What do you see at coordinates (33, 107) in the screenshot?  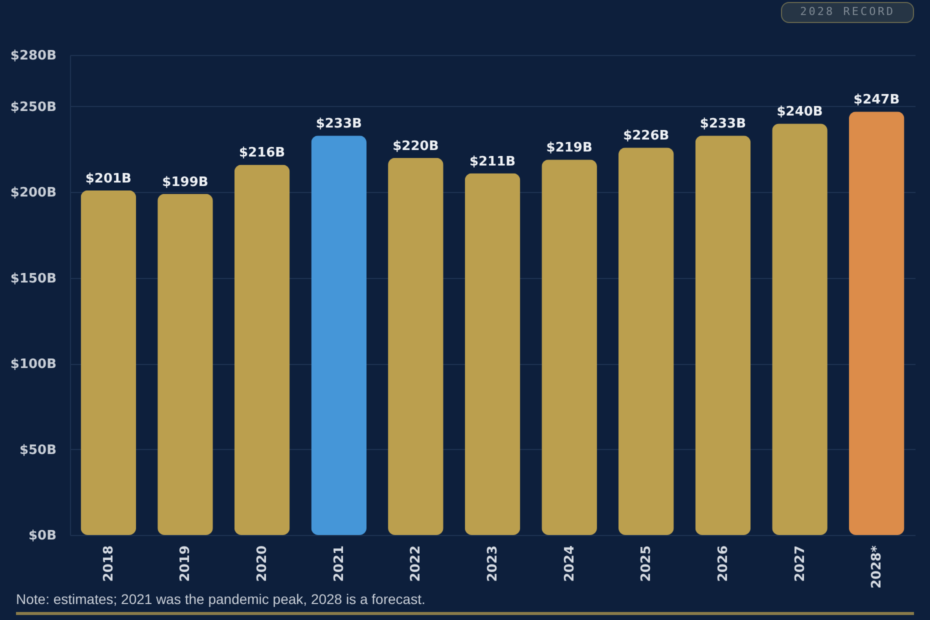 I see `y-tick-label: $250B` at bounding box center [33, 107].